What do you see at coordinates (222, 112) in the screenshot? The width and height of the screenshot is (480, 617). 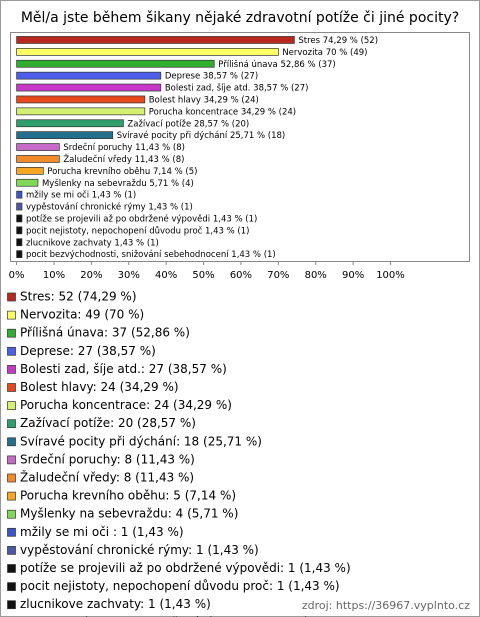 I see `bar-label: Porucha koncentrace 34,29 % (24)` at bounding box center [222, 112].